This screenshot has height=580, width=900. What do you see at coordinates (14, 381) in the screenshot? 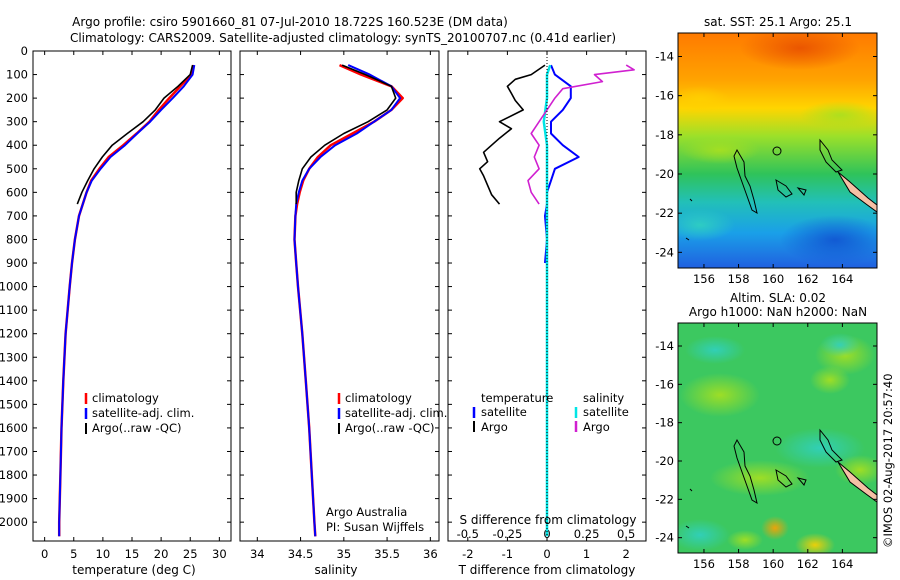
I see `depth-tick-label: 1400` at bounding box center [14, 381].